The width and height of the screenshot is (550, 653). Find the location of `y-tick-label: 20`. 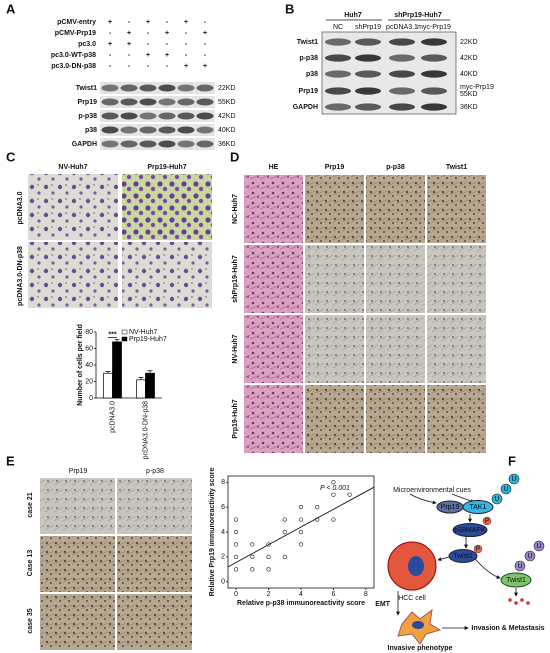

y-tick-label: 20 is located at coordinates (89, 381).